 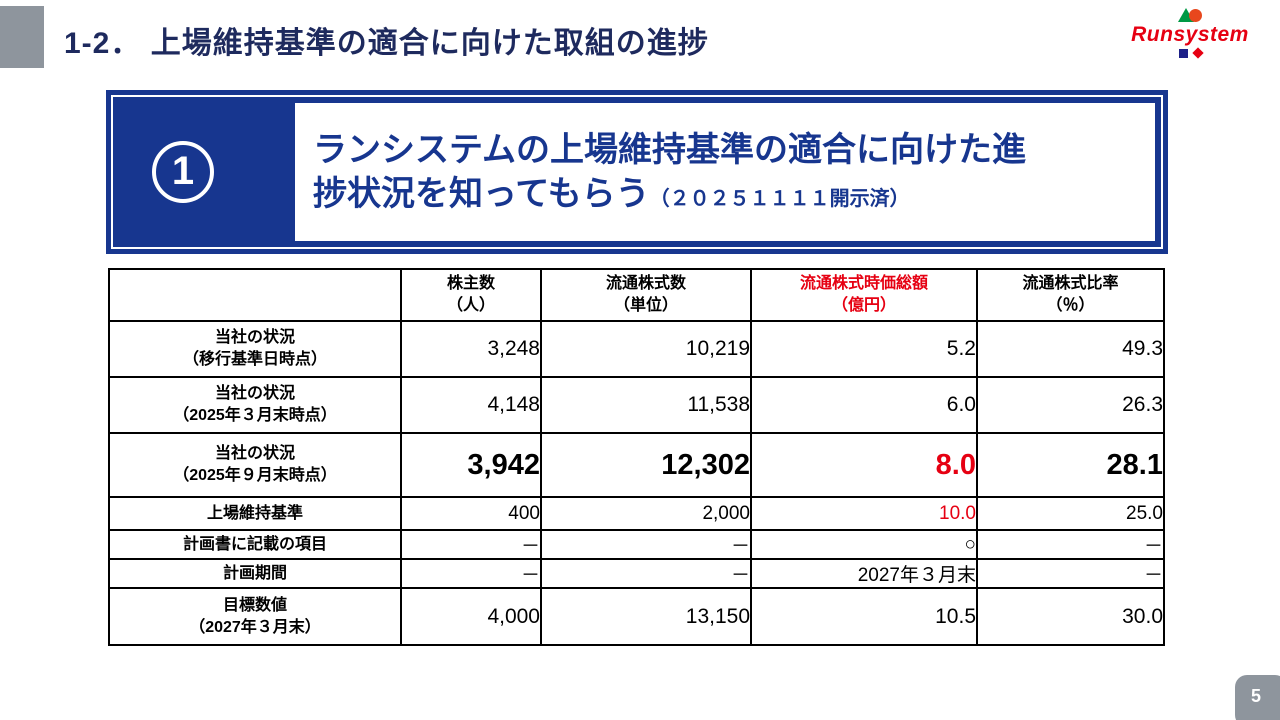 I want to click on table-cell: ○, so click(x=864, y=544).